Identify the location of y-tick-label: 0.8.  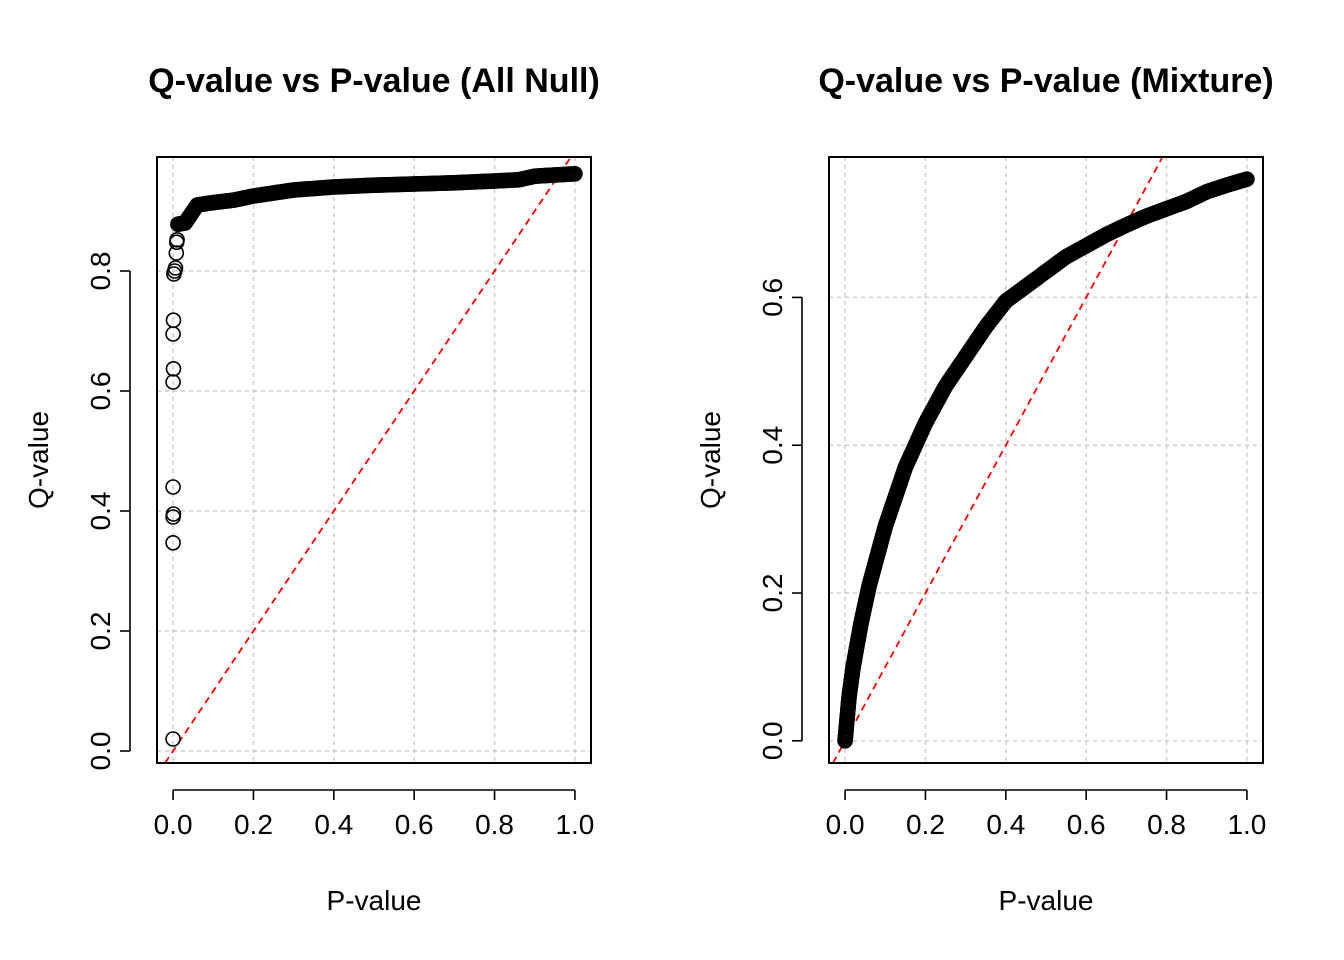
(100, 271).